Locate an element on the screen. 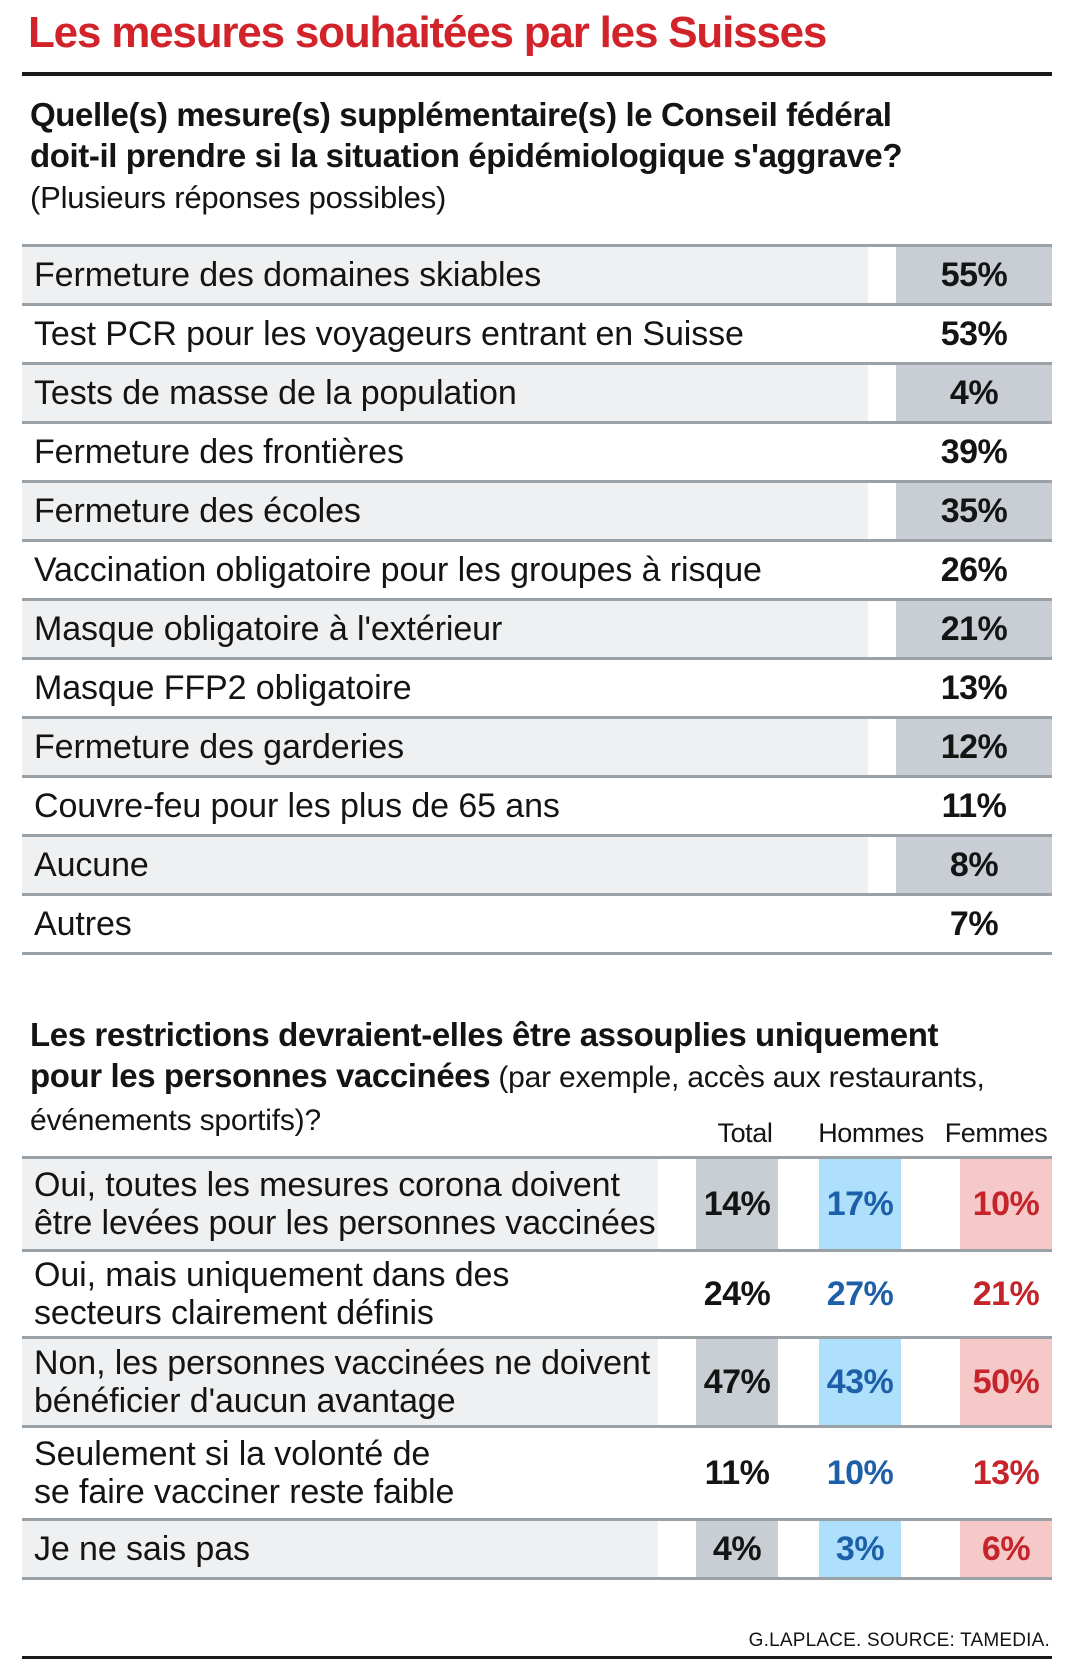 This screenshot has height=1659, width=1081. row-label: Fermeture des frontières is located at coordinates (219, 452).